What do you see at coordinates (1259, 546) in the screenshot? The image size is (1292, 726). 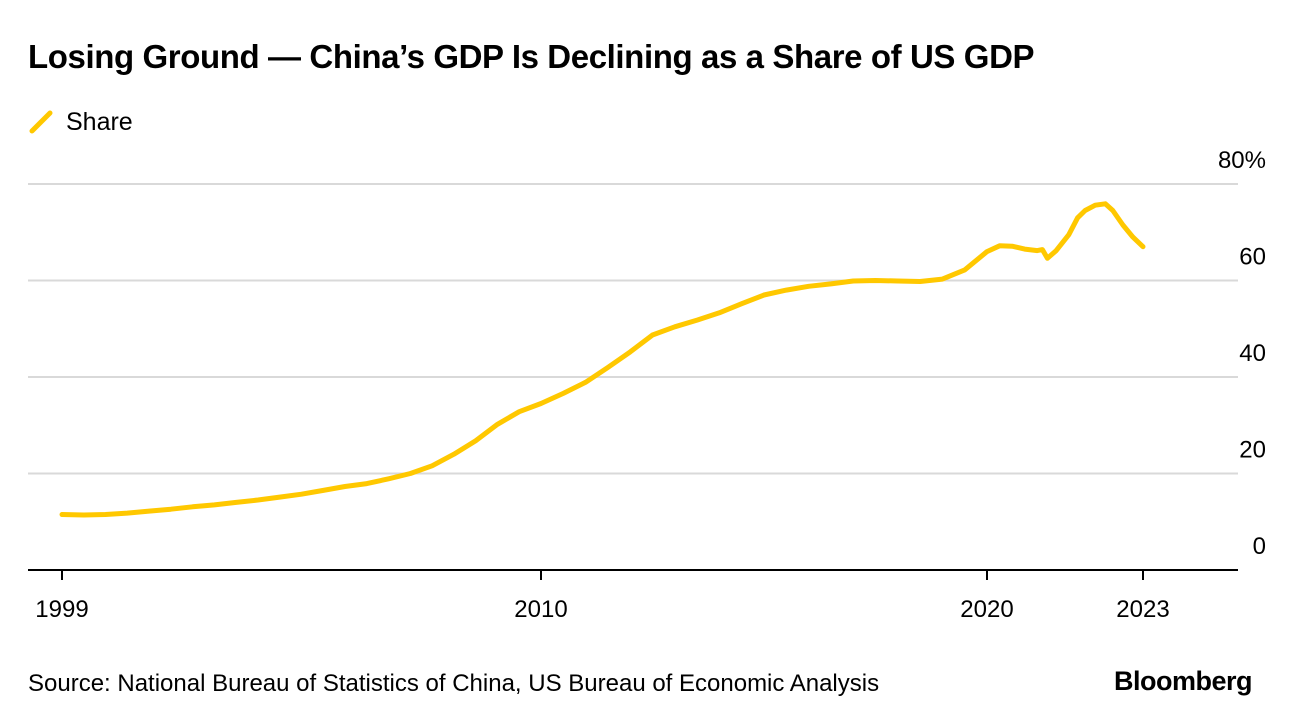 I see `y-tick-label-0: 0` at bounding box center [1259, 546].